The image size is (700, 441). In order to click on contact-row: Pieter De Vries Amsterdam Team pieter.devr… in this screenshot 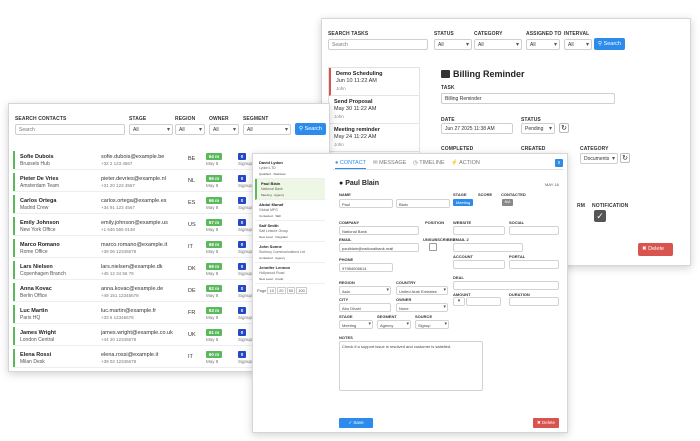, I will do `click(137, 182)`.